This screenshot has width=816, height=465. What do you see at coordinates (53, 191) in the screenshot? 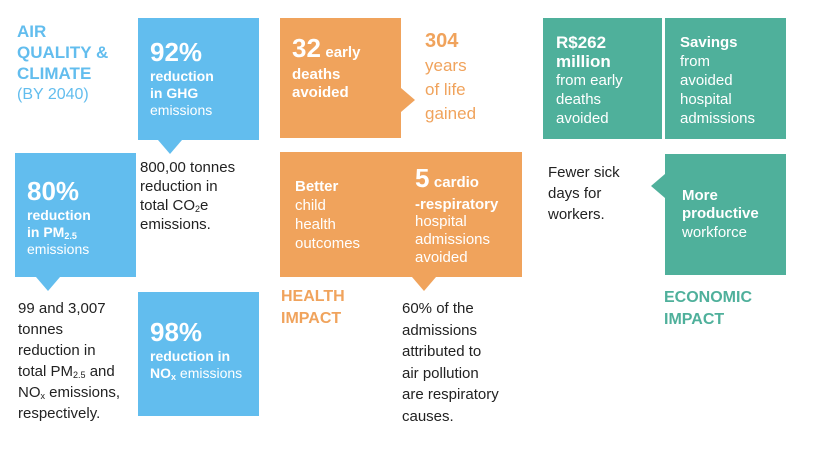
I see `pm25-value: 80%` at bounding box center [53, 191].